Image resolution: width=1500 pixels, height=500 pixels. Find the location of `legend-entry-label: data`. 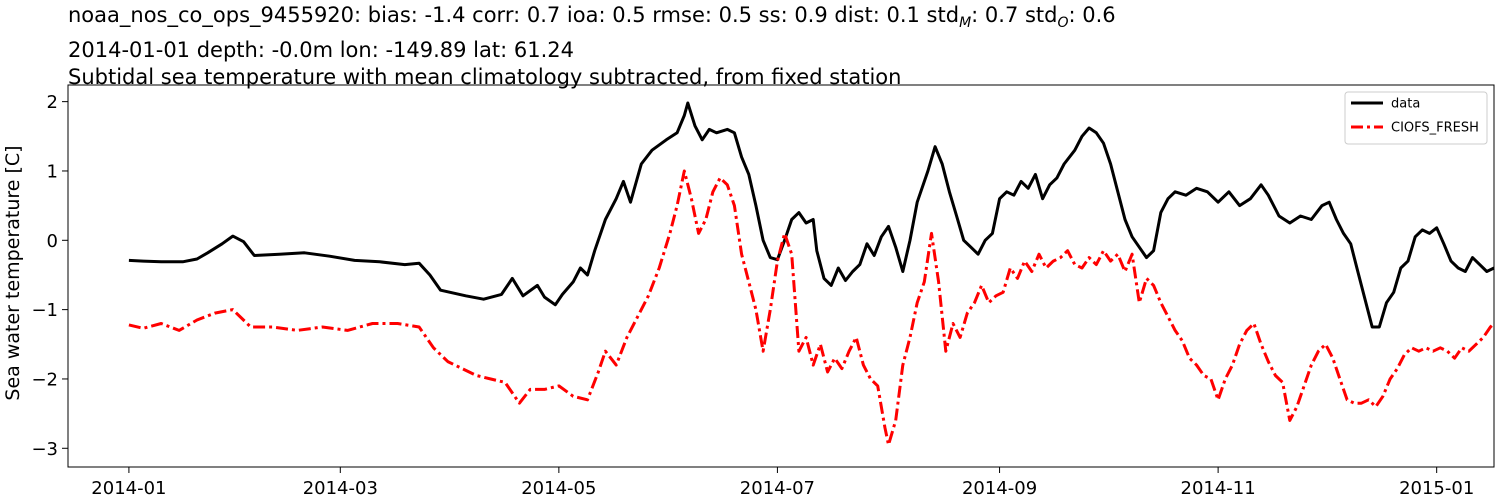

legend-entry-label: data is located at coordinates (1405, 104).